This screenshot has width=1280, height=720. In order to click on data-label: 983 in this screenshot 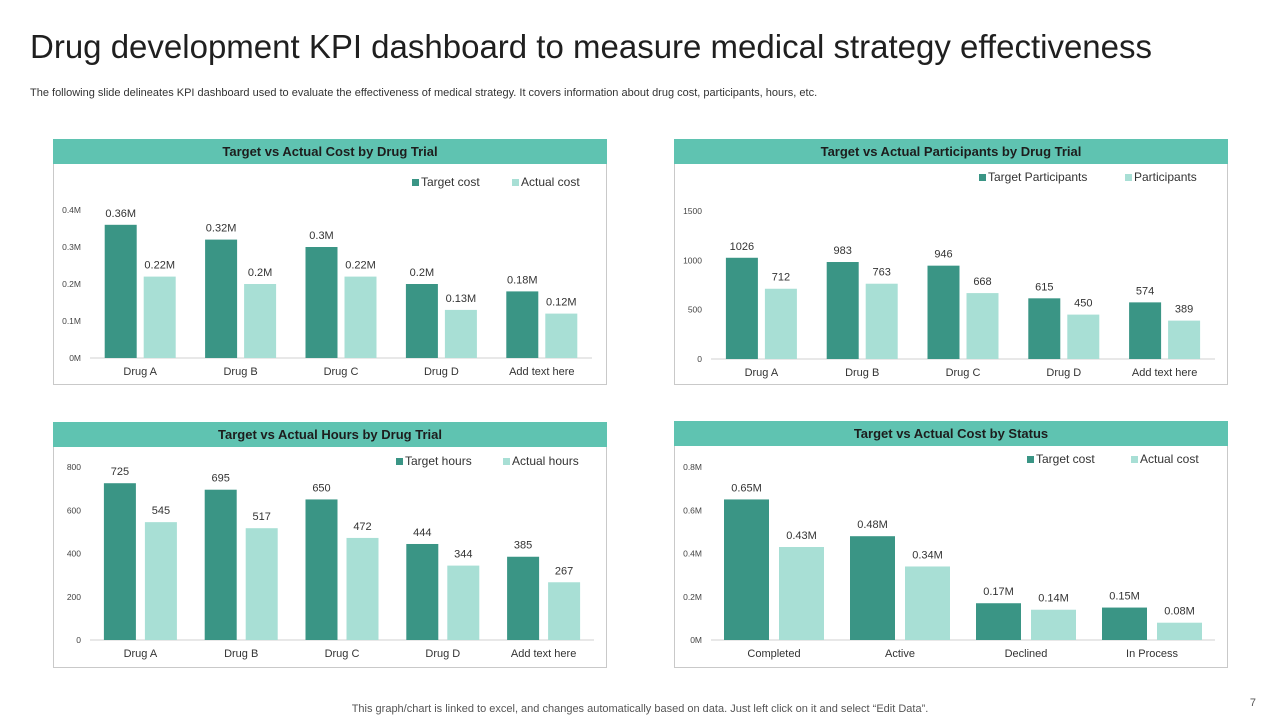, I will do `click(843, 251)`.